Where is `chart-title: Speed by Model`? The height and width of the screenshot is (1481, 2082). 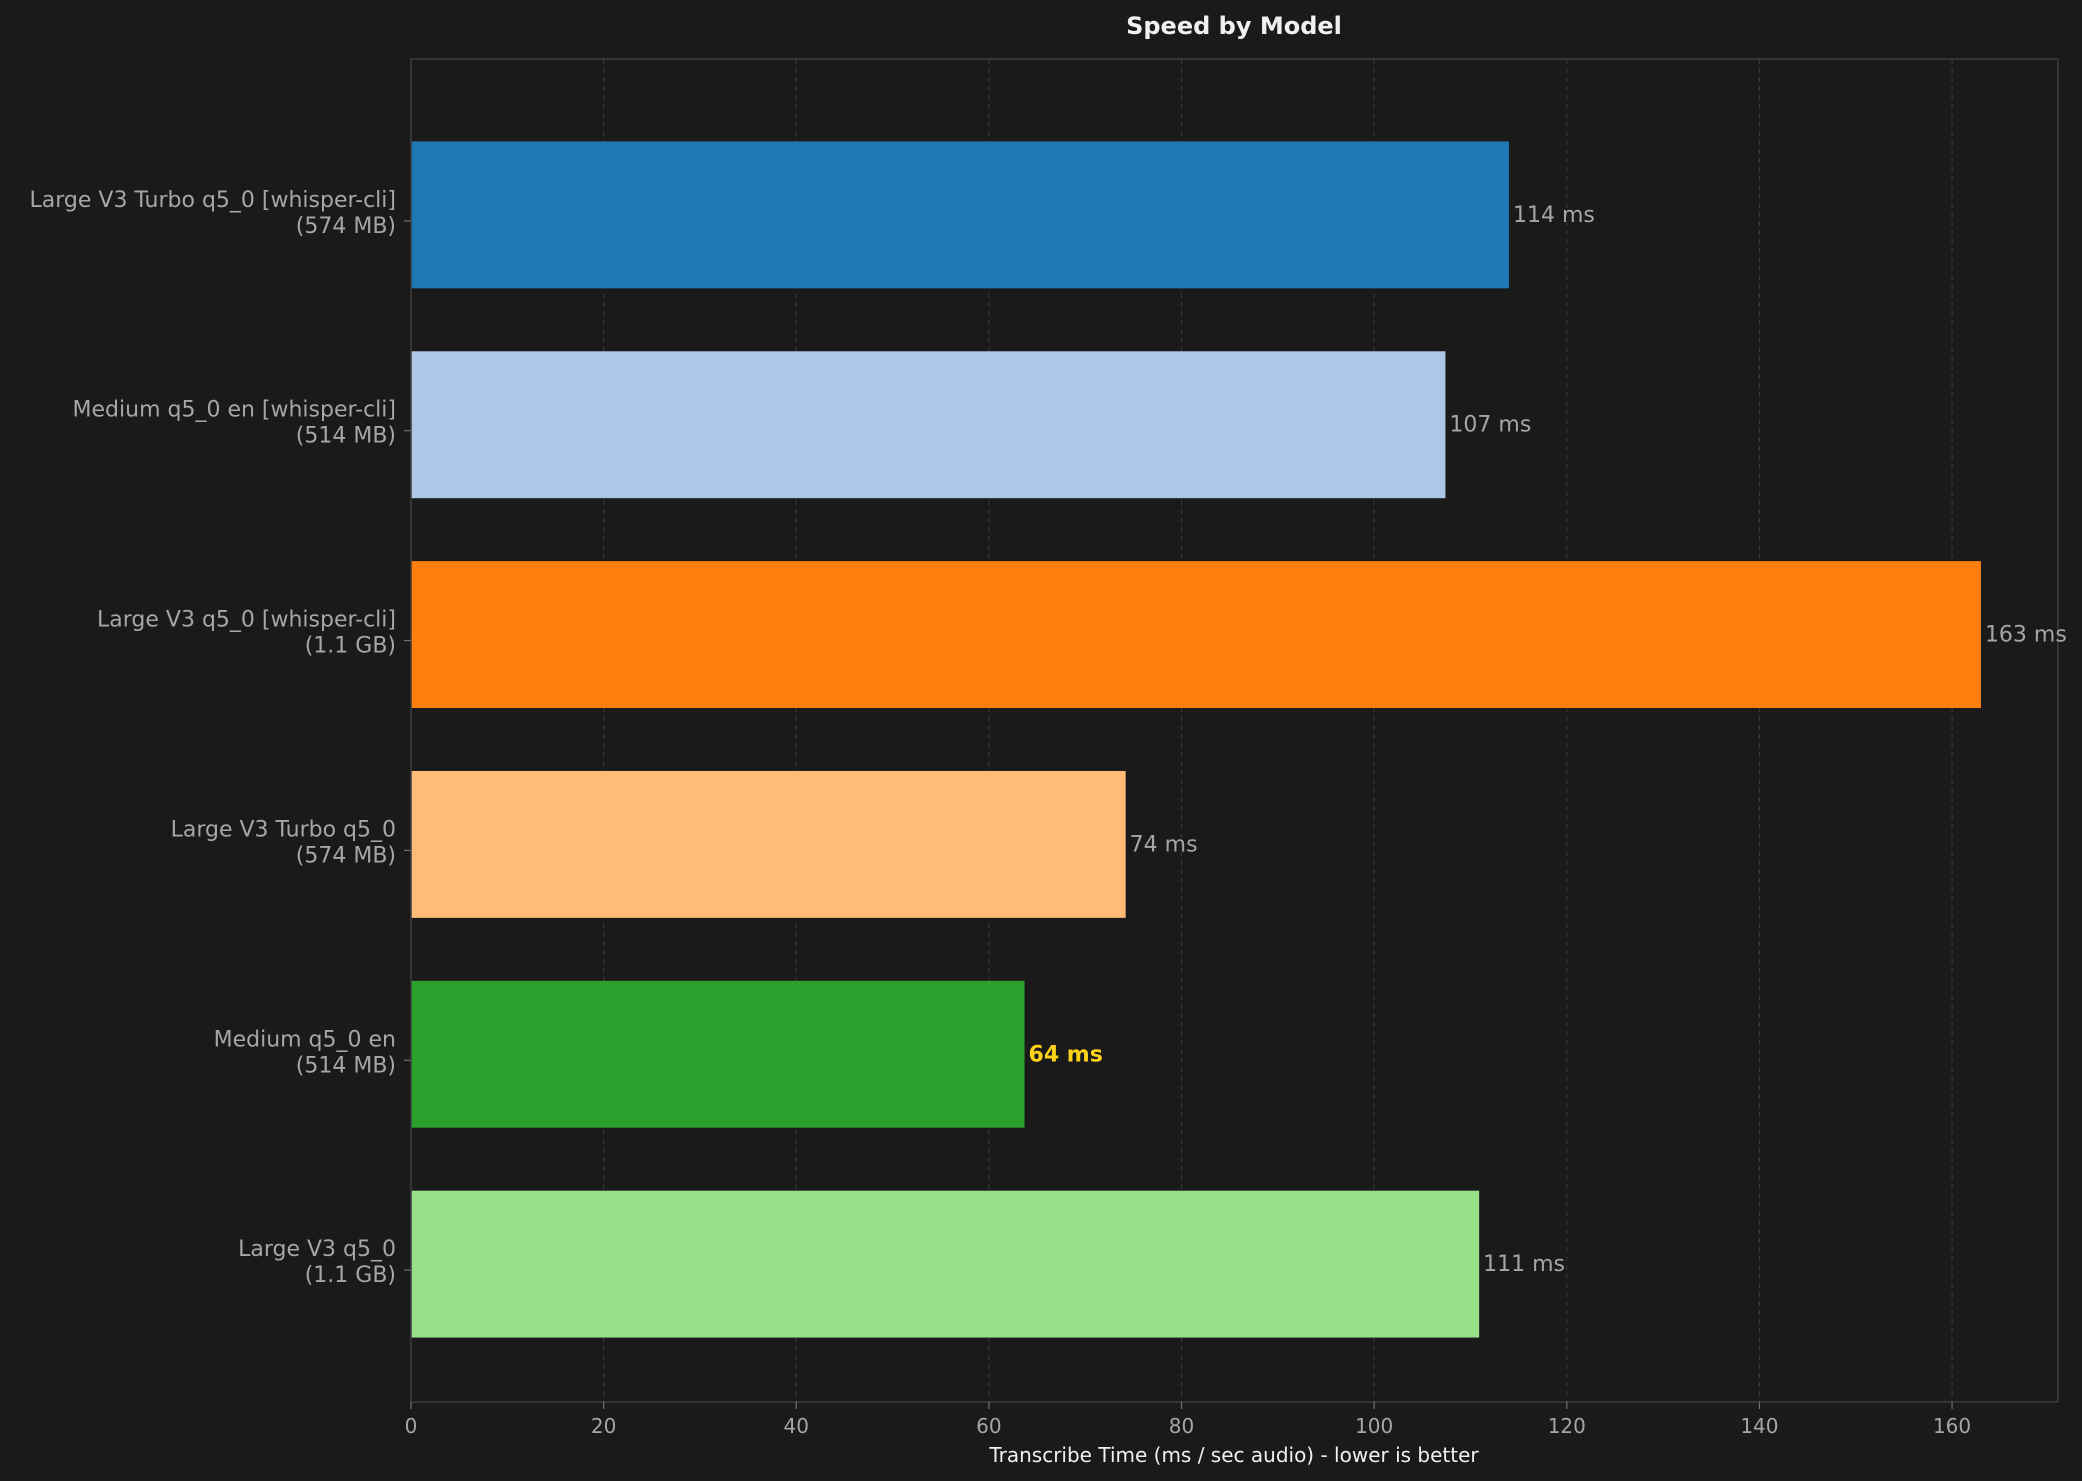 chart-title: Speed by Model is located at coordinates (1234, 26).